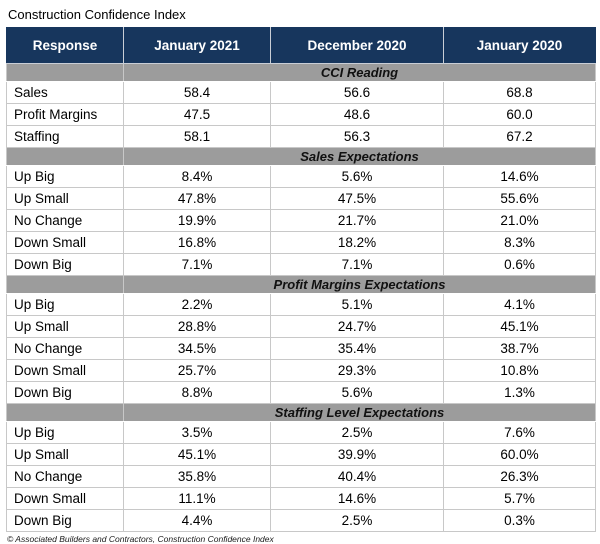 The width and height of the screenshot is (600, 544). What do you see at coordinates (197, 498) in the screenshot?
I see `row-value: 11.1%` at bounding box center [197, 498].